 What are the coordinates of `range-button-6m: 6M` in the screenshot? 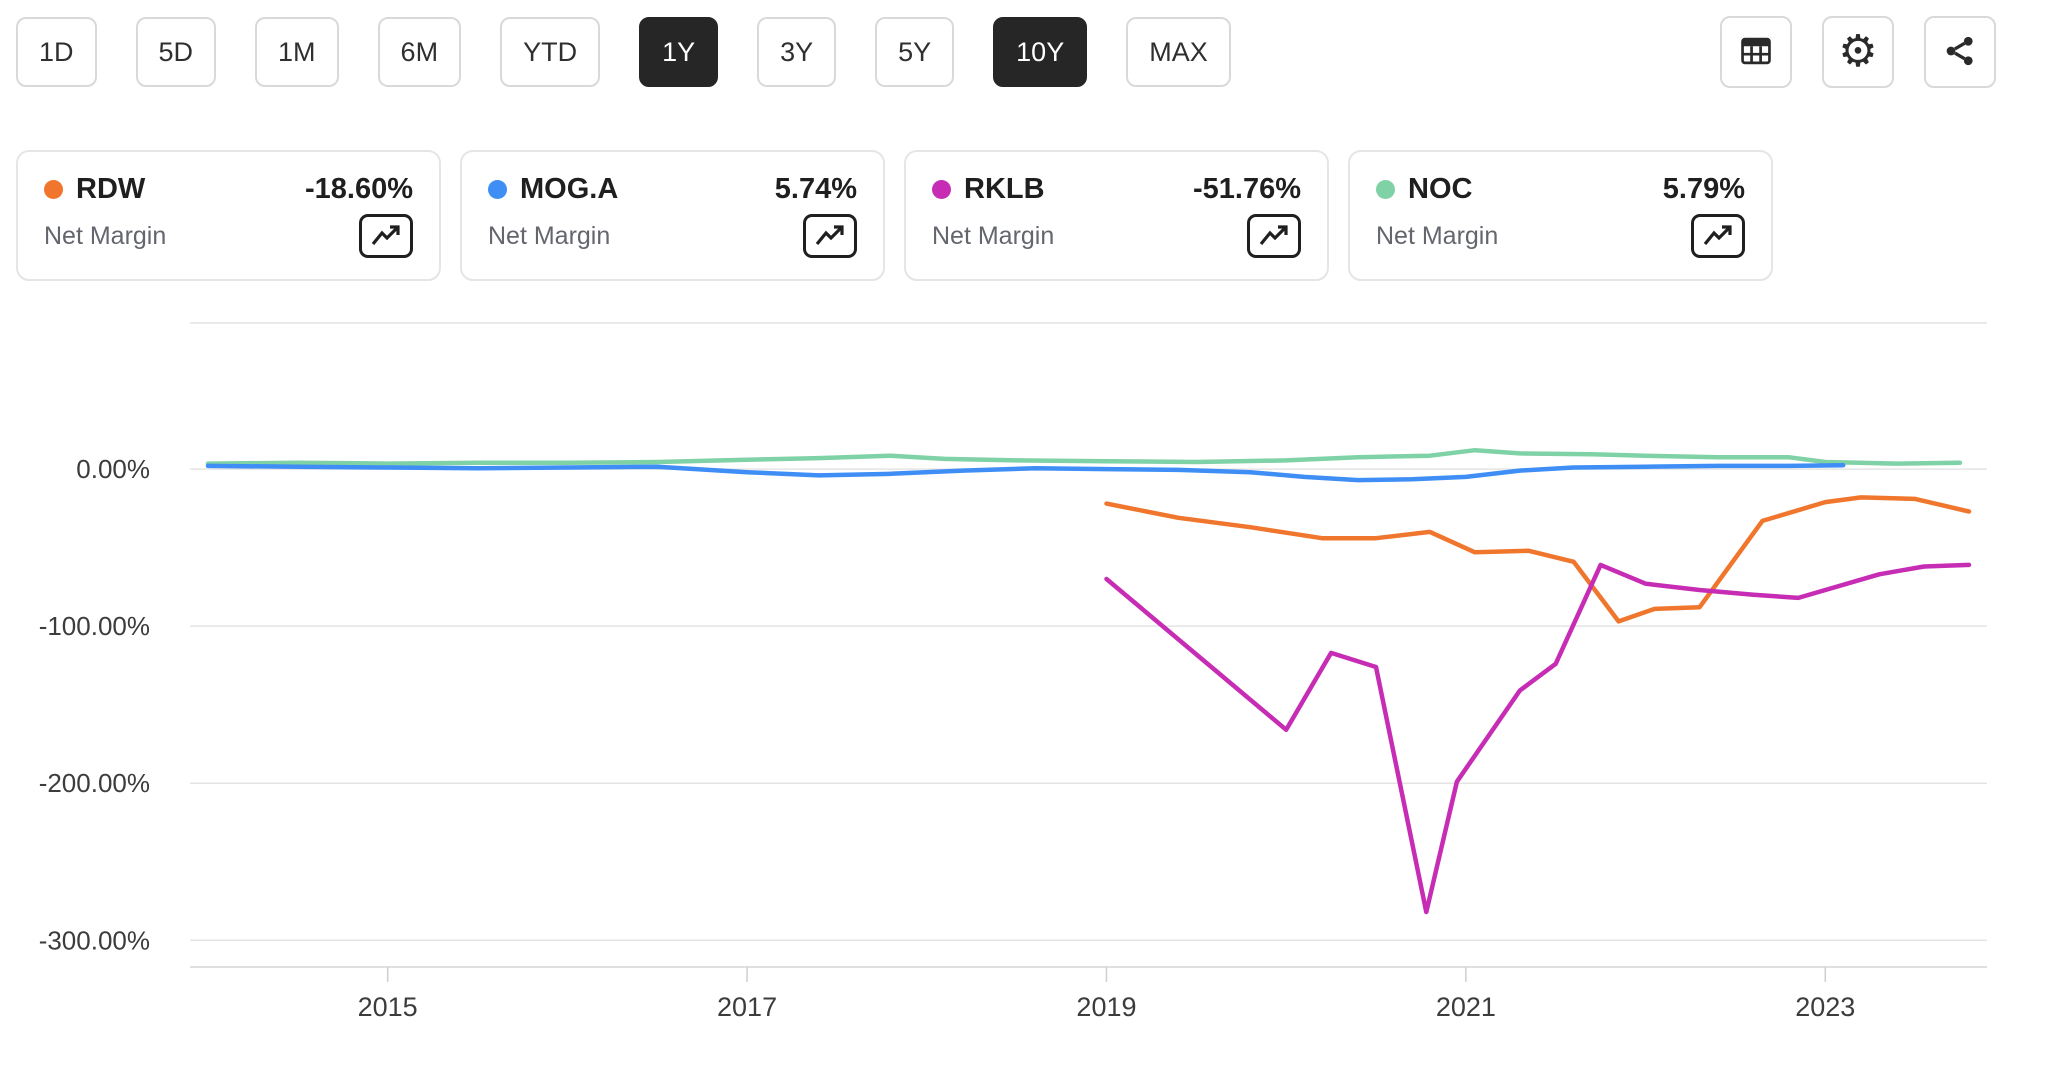 It's located at (419, 52).